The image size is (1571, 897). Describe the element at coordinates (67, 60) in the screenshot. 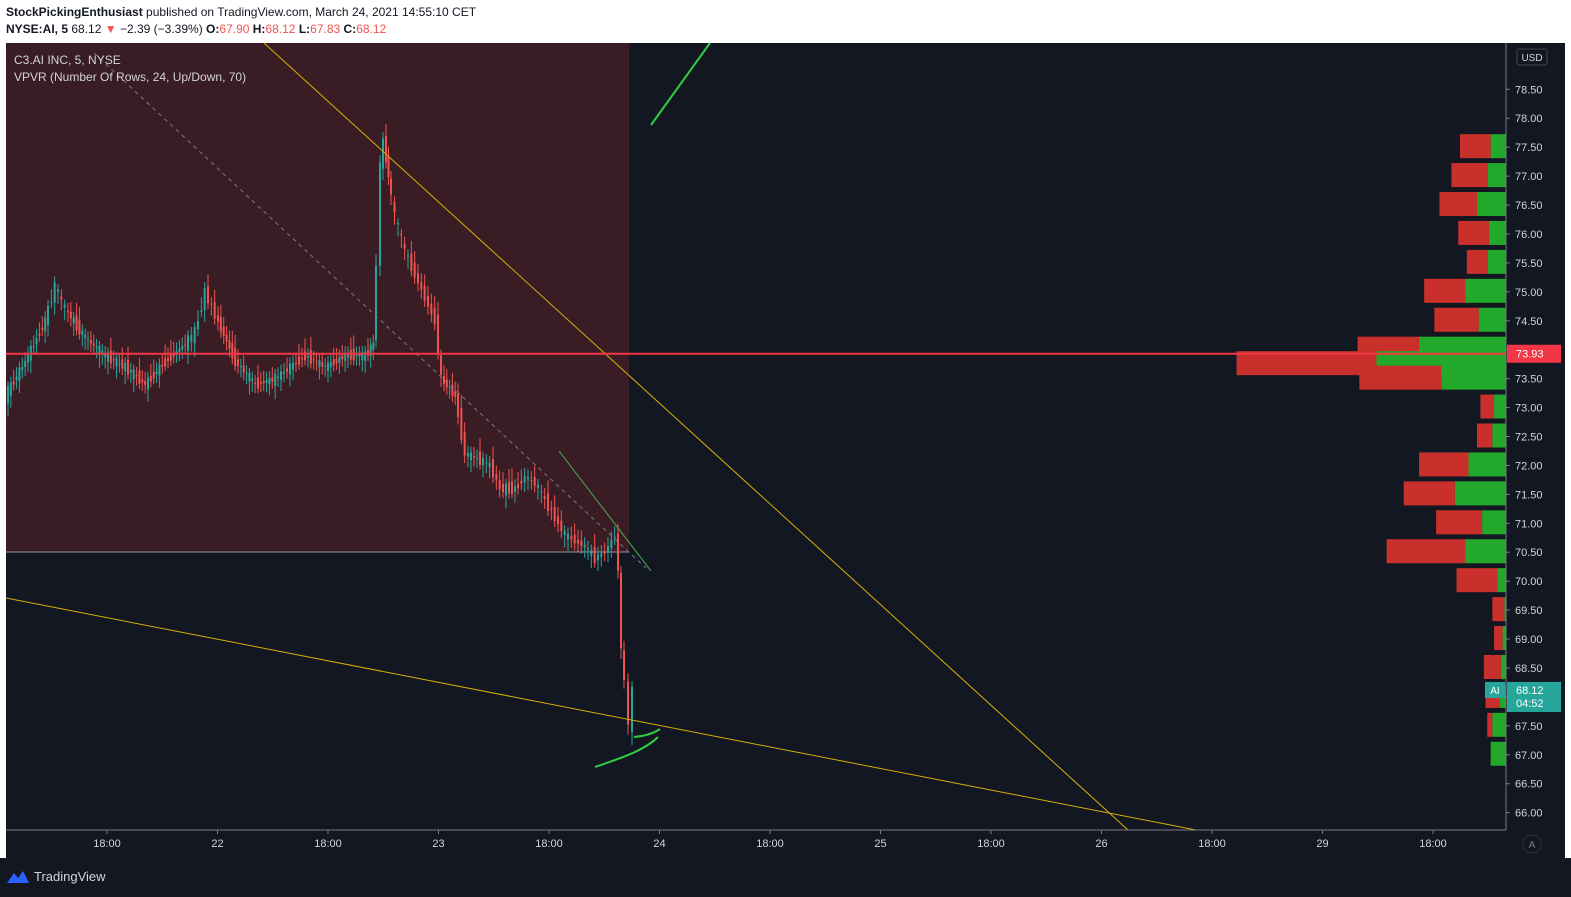

I see `symbol-legend: C3.AI INC, 5, NYSE` at that location.